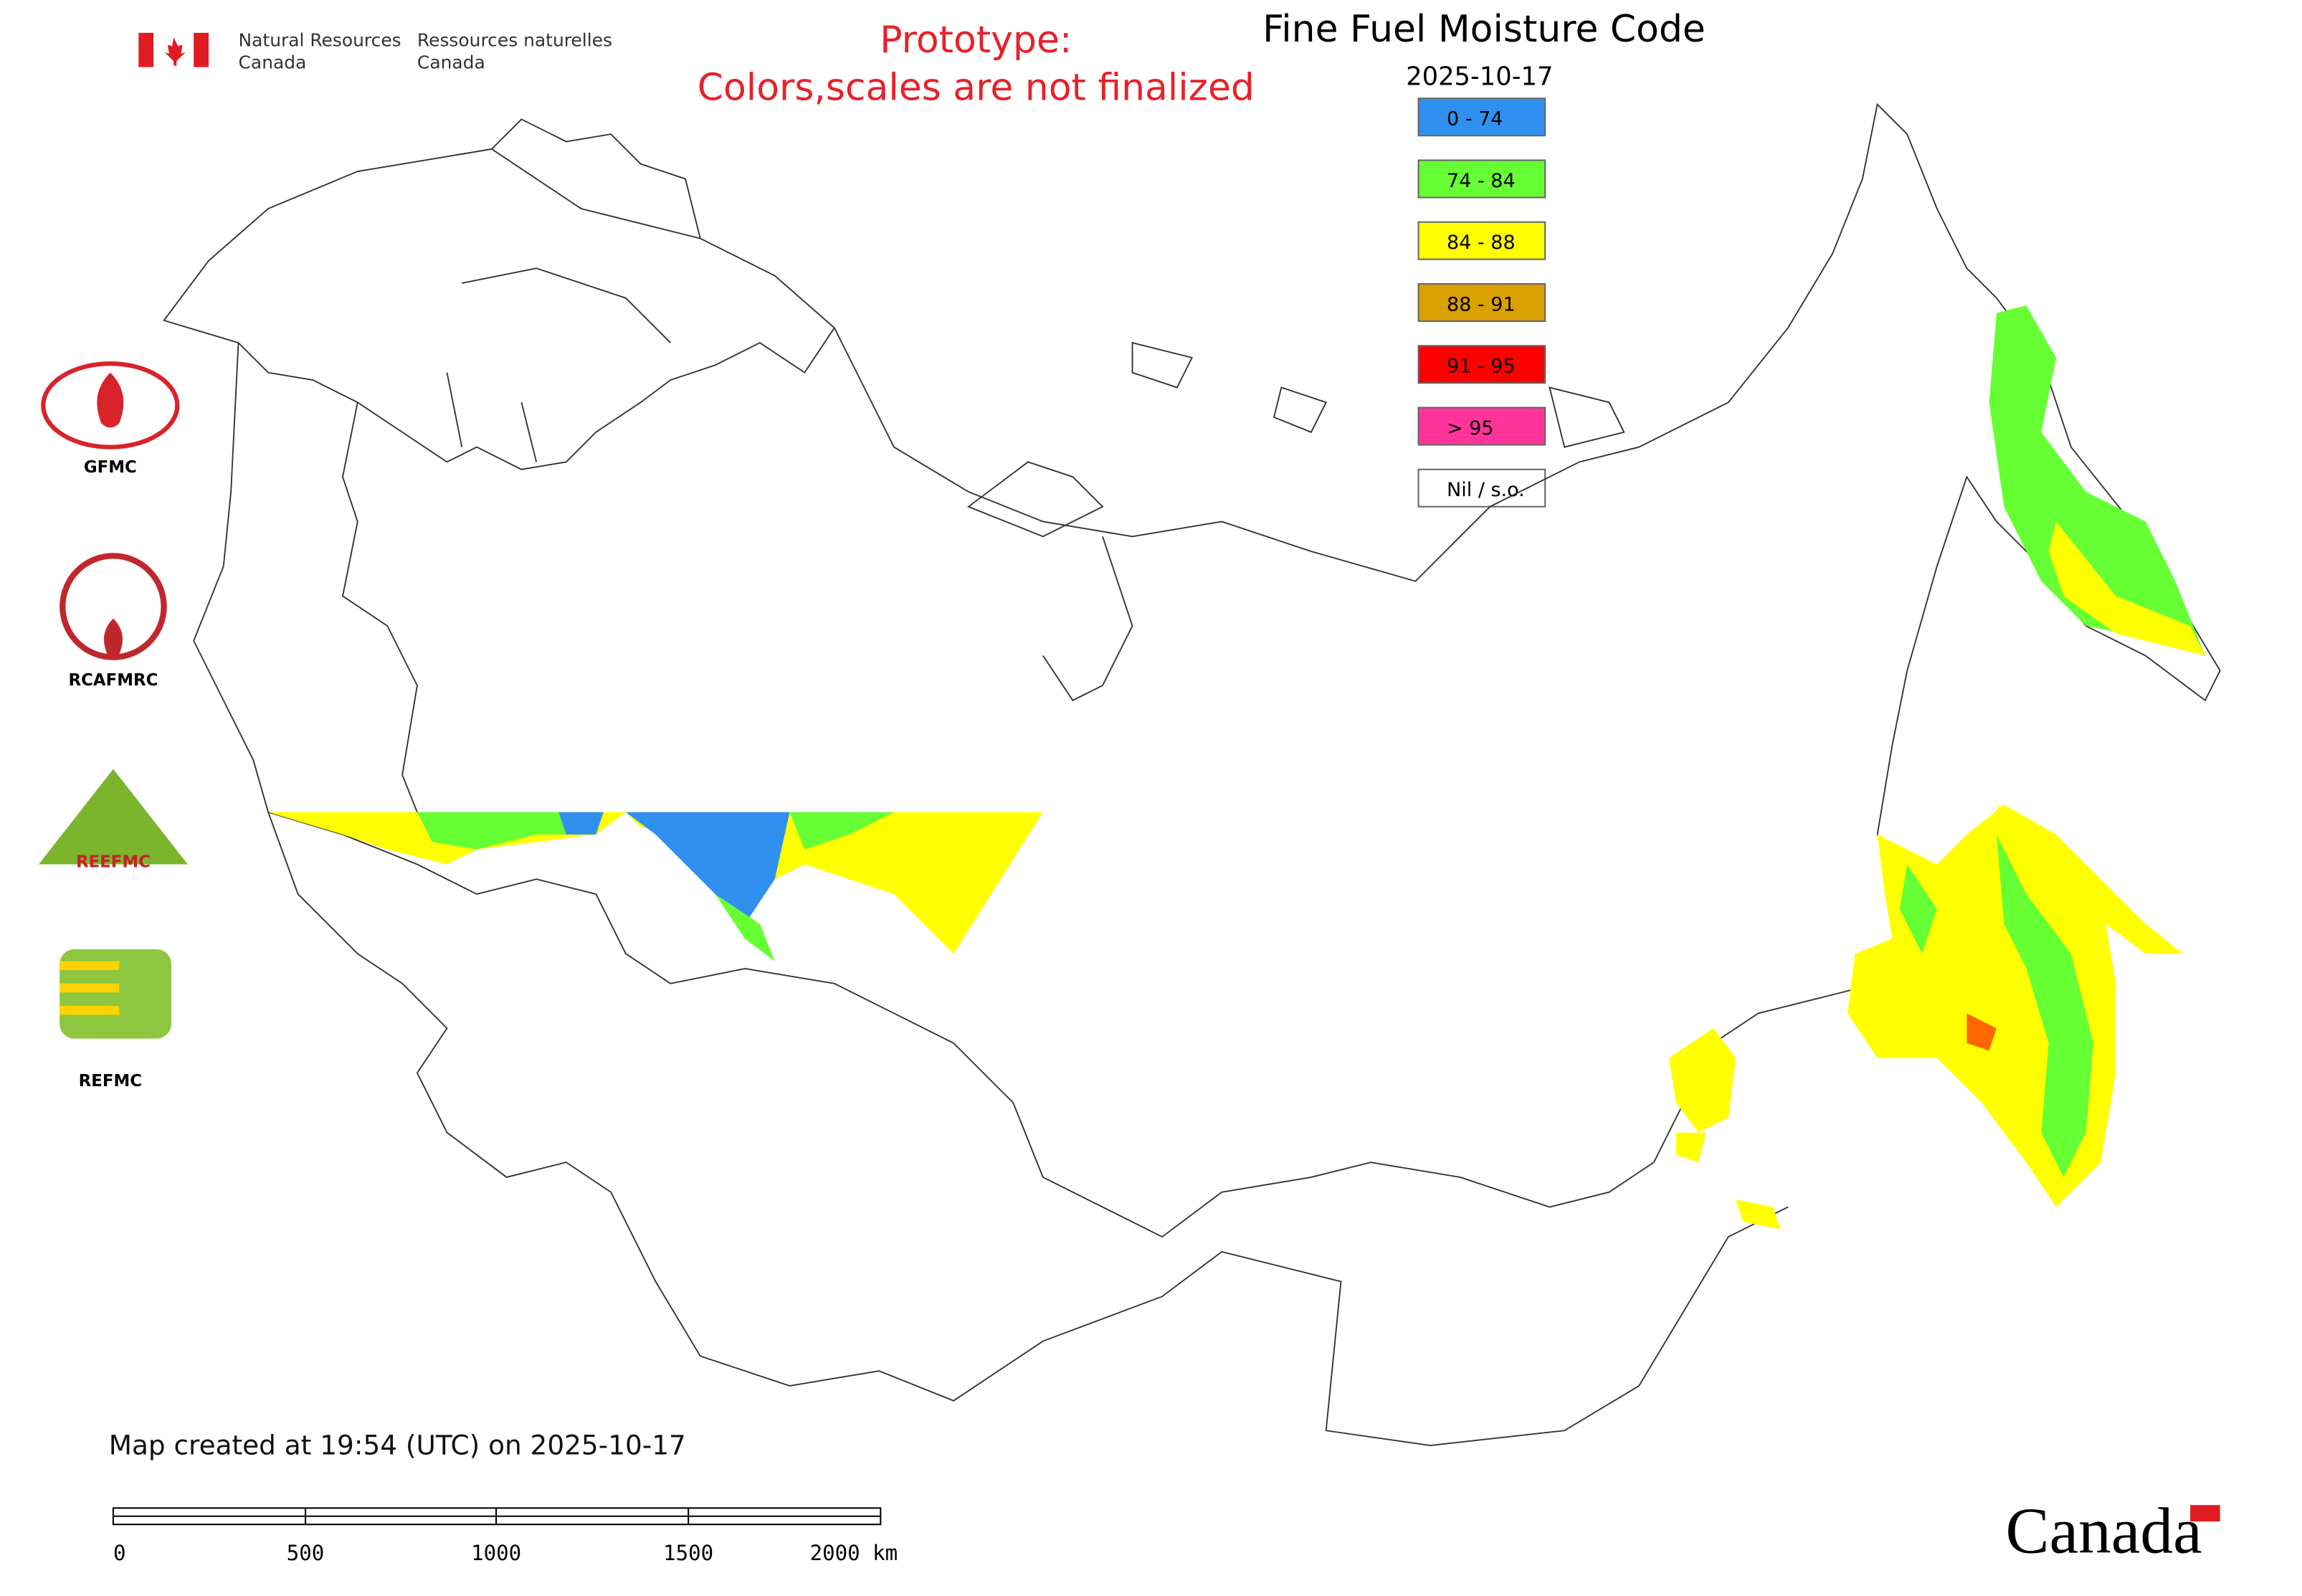 This screenshot has height=1596, width=2302. I want to click on legend-label: 84 - 88, so click(1481, 243).